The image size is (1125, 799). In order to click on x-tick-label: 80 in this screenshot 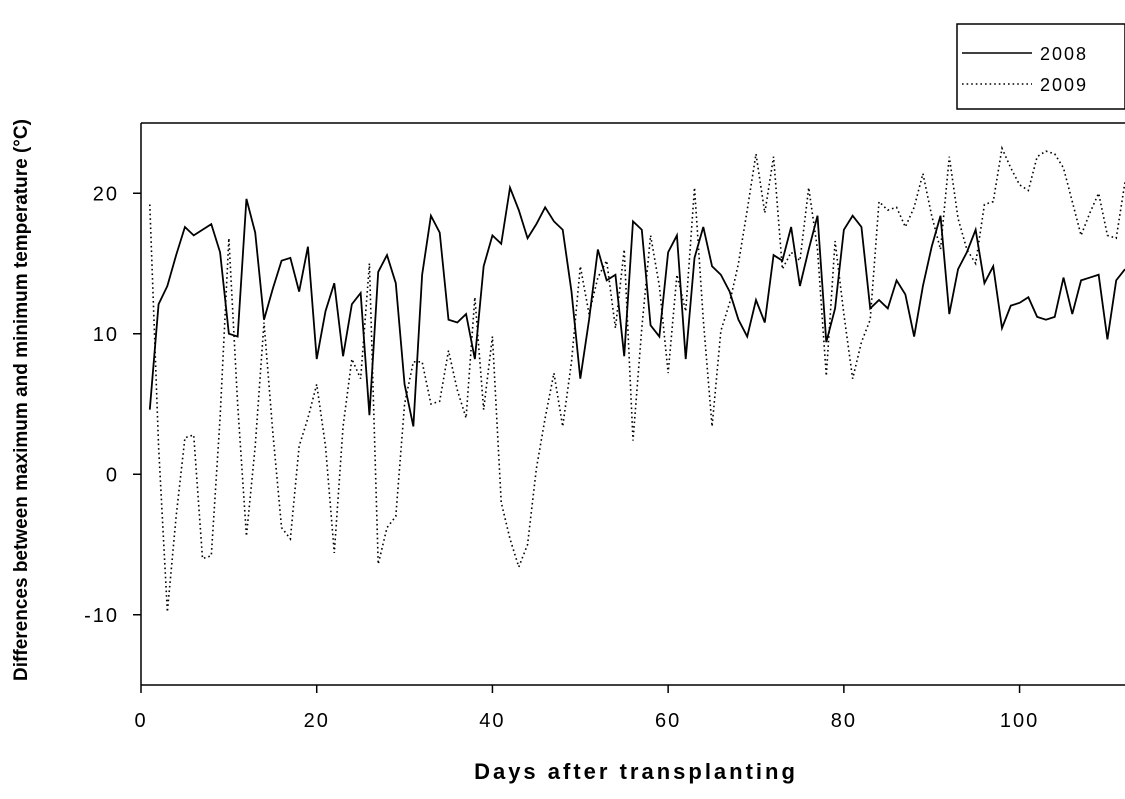, I will do `click(844, 721)`.